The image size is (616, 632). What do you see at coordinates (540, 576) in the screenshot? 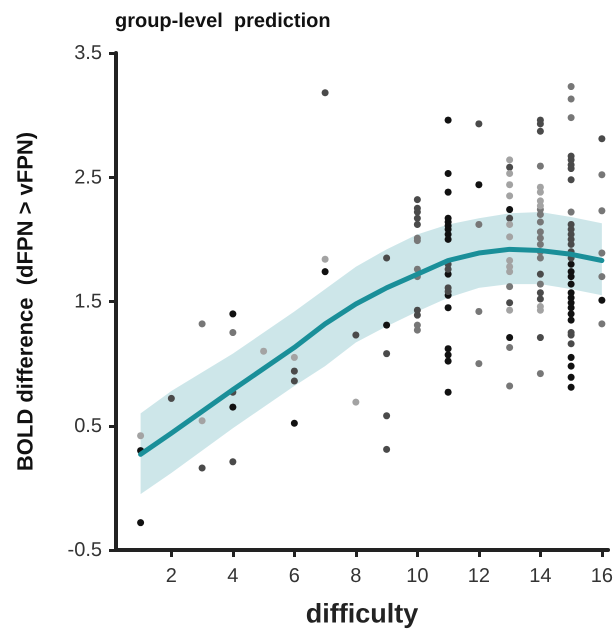
I see `x-tick-label: 14` at bounding box center [540, 576].